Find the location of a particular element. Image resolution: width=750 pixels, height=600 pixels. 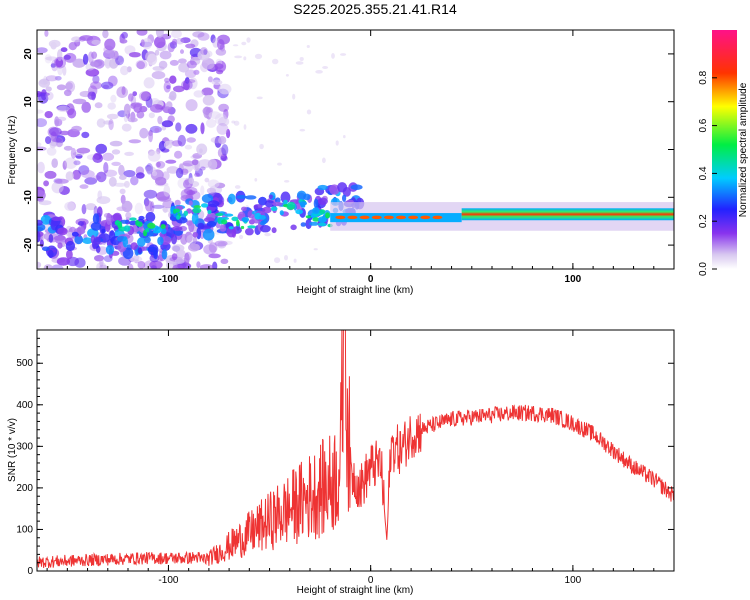

x-tick-label: 100 is located at coordinates (573, 580).